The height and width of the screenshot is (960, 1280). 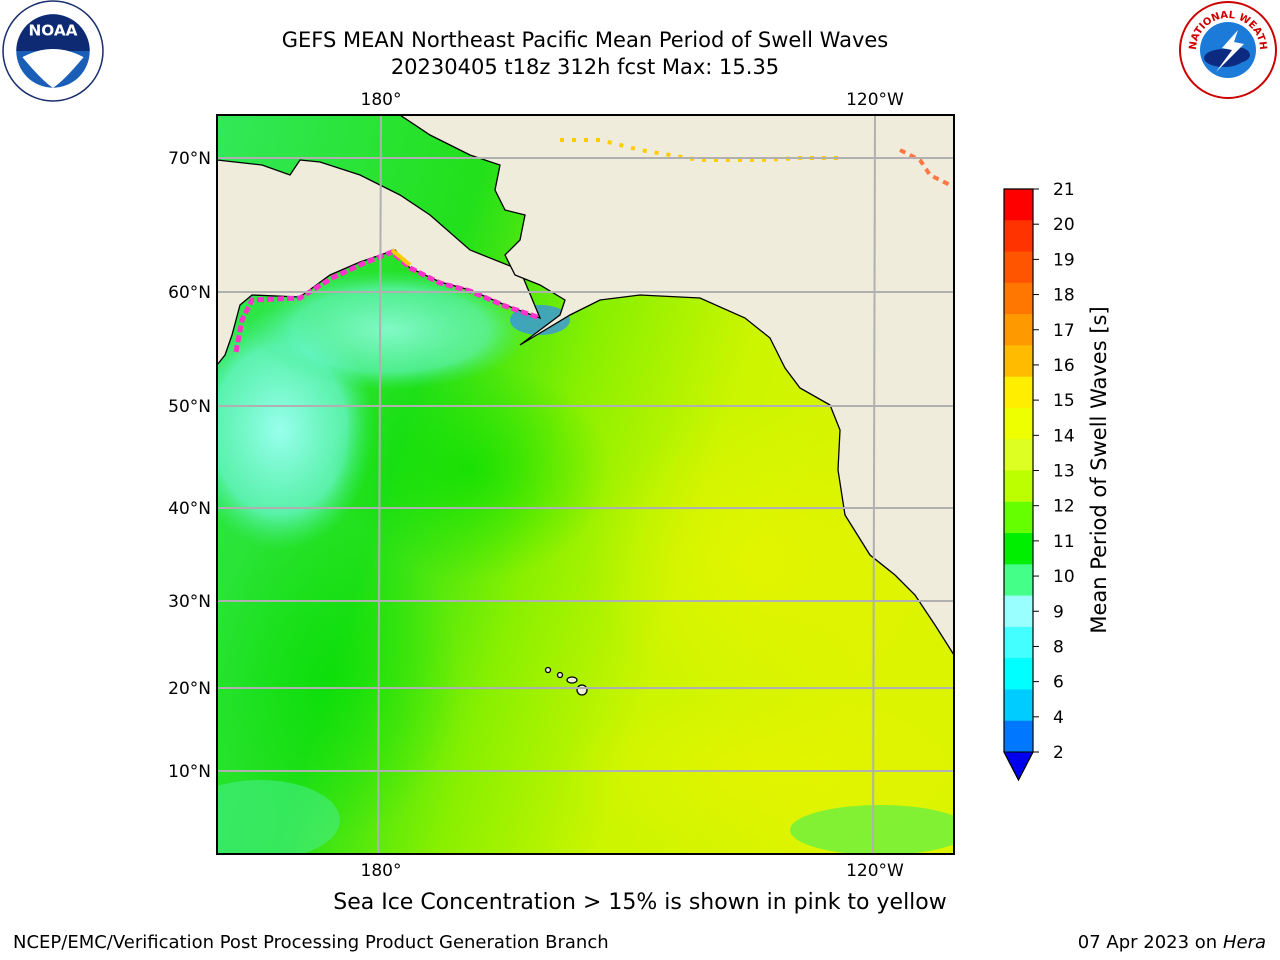 What do you see at coordinates (1064, 436) in the screenshot?
I see `colorbar-tick-label: 14` at bounding box center [1064, 436].